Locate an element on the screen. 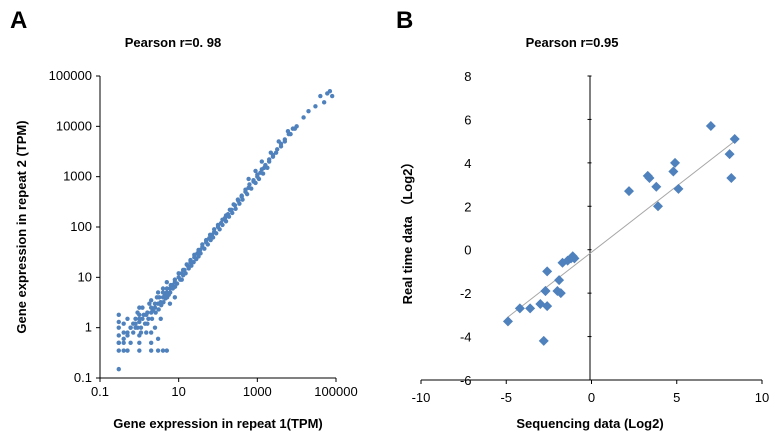  panel-a-y-tick-label: 100 is located at coordinates (81, 226).